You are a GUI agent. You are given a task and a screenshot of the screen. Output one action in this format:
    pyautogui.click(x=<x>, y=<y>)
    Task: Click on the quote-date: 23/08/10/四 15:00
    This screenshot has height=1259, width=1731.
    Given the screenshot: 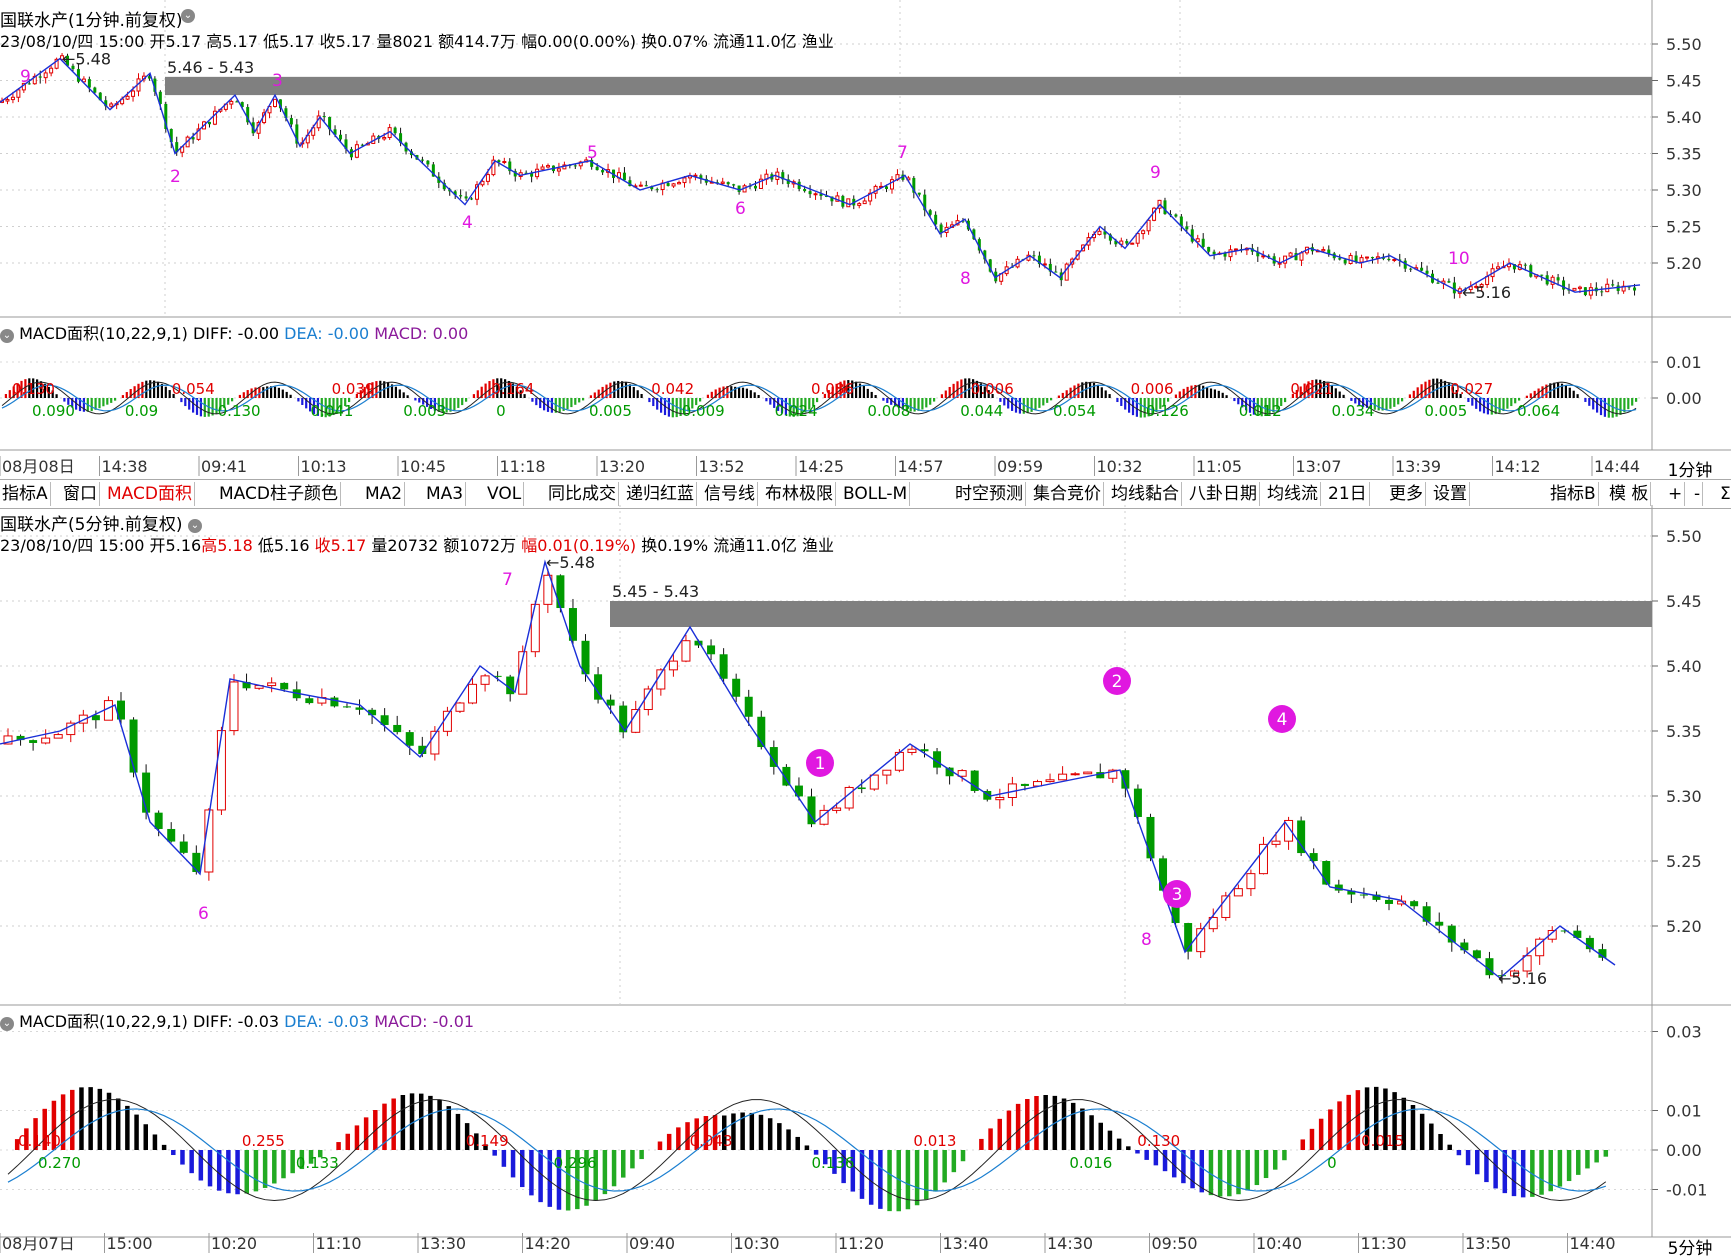 What is the action you would take?
    pyautogui.click(x=72, y=545)
    